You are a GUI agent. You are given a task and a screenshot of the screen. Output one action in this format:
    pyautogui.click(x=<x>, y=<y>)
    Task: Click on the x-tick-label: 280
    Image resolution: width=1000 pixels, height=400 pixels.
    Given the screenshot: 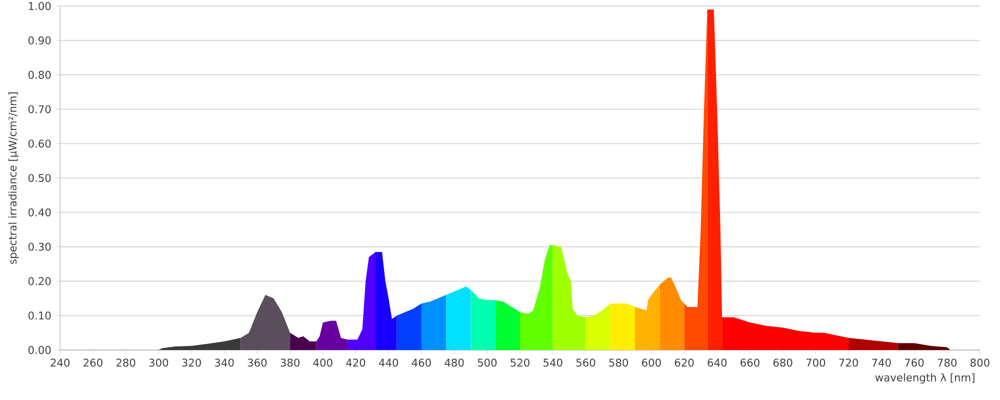 What is the action you would take?
    pyautogui.click(x=126, y=362)
    